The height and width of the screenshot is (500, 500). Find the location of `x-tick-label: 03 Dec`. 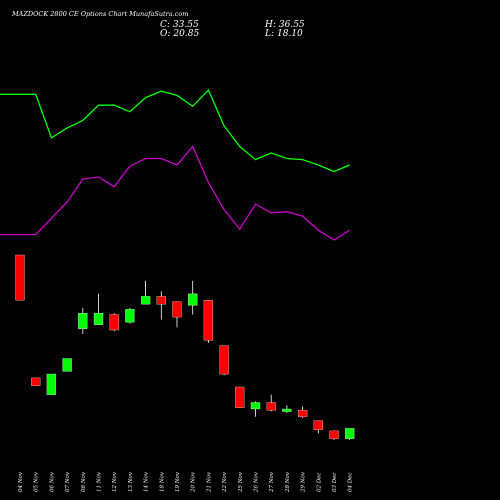

x-tick-label: 03 Dec is located at coordinates (335, 483).